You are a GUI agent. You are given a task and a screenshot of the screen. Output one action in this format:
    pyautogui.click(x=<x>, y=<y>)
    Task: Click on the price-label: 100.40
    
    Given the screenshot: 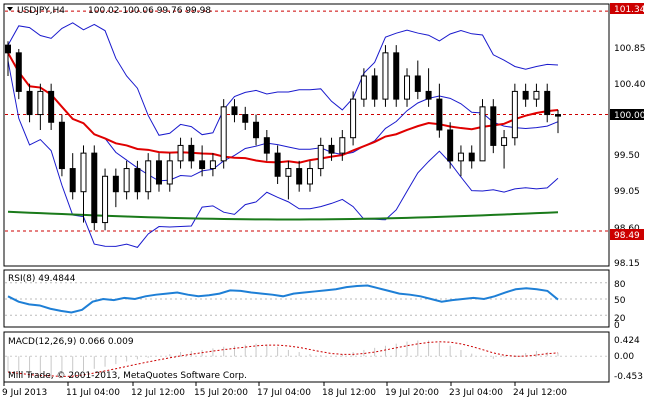 What is the action you would take?
    pyautogui.click(x=630, y=85)
    